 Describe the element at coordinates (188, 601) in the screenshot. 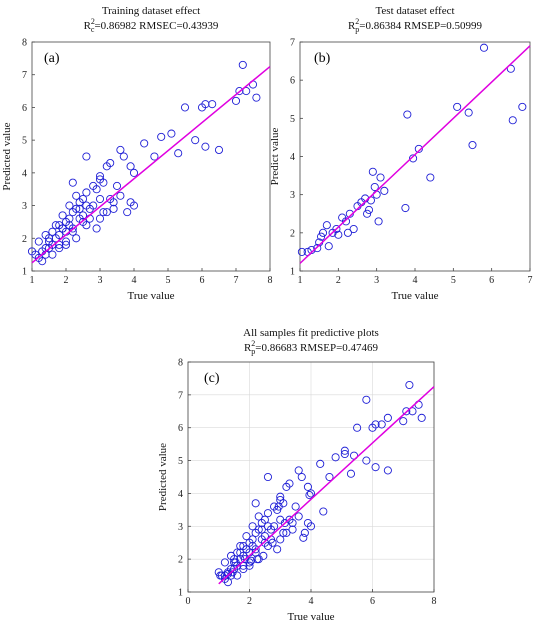

I see `x-tick-label: 0` at that location.